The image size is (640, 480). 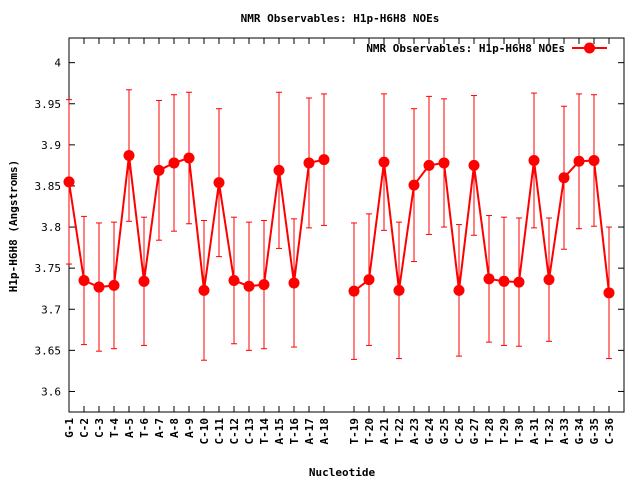 What do you see at coordinates (279, 431) in the screenshot?
I see `x-tick-label: A-15` at bounding box center [279, 431].